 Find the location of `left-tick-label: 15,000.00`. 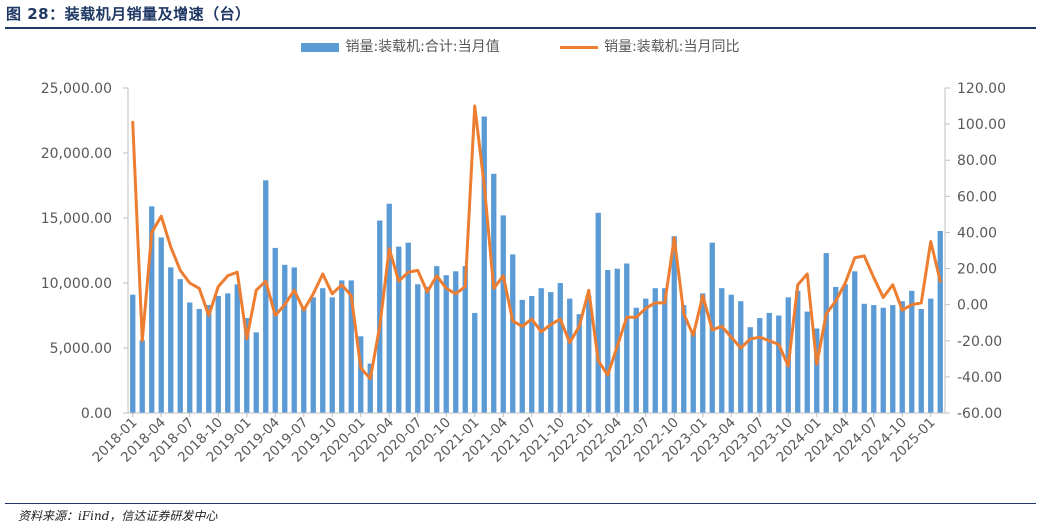

left-tick-label: 15,000.00 is located at coordinates (76, 219).